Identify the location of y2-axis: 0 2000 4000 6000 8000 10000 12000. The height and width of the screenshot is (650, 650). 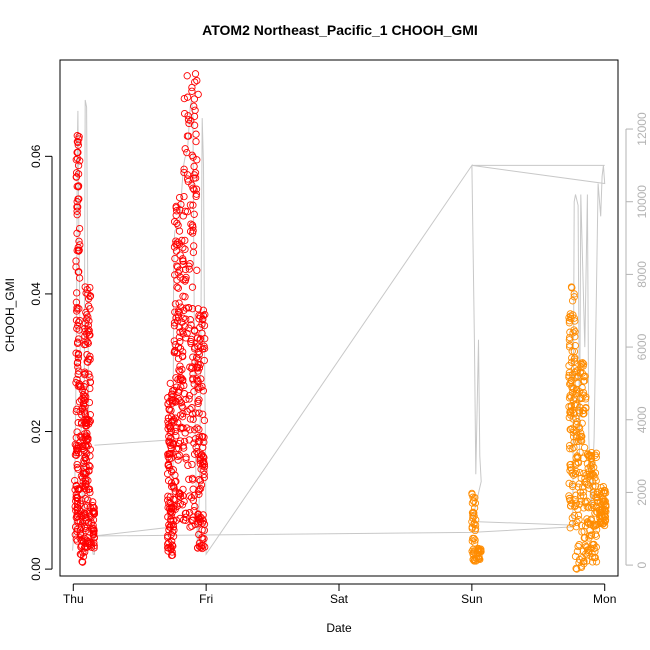
(637, 340).